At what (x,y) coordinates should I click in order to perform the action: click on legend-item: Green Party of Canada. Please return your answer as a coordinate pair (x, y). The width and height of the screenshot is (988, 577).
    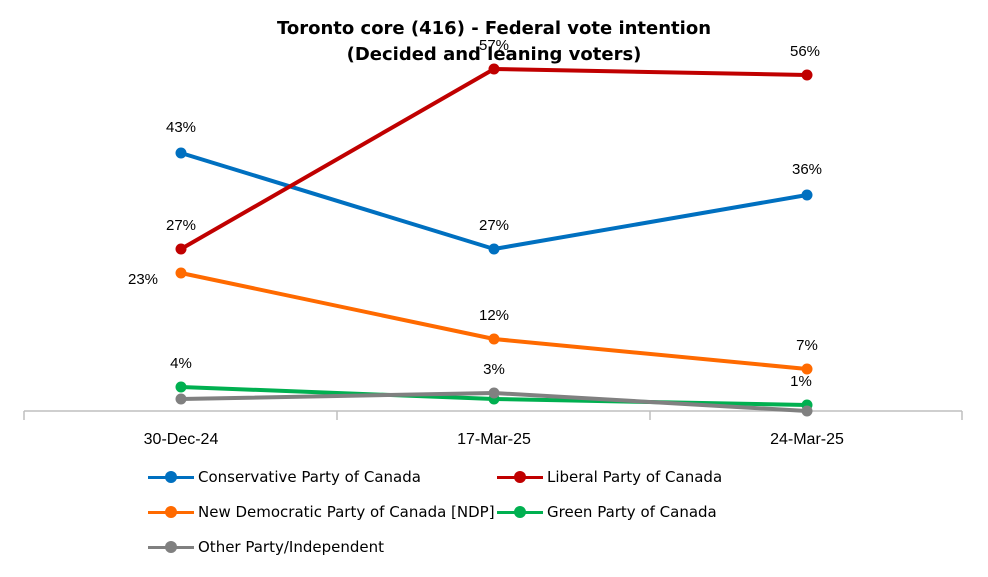
    Looking at the image, I should click on (607, 512).